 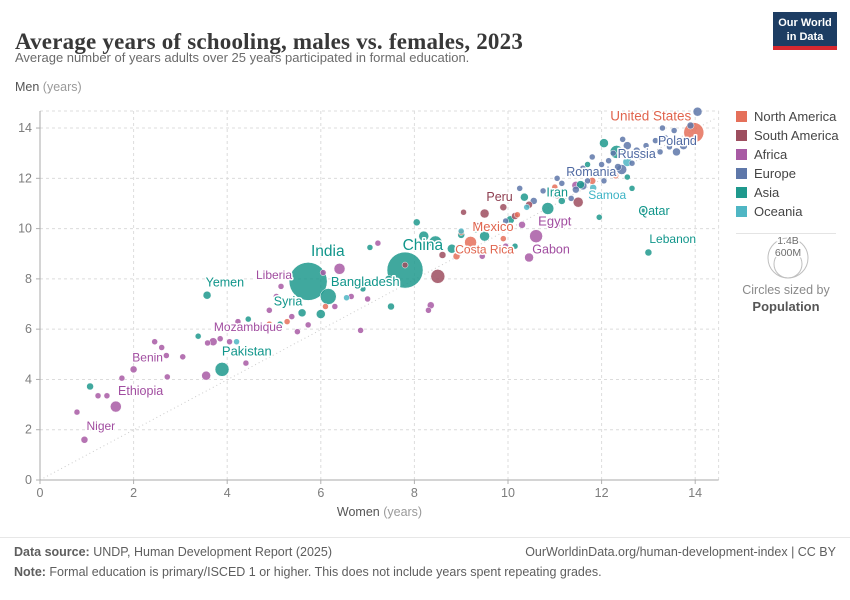 I want to click on country-label-united-states: United States, so click(x=651, y=116).